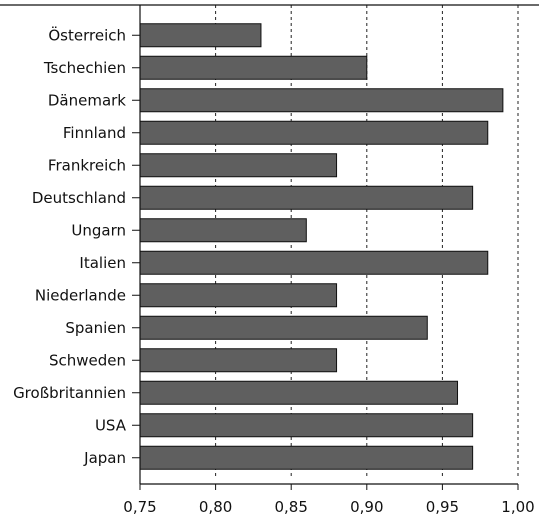  I want to click on x-tick-label: 1,00, so click(517, 507).